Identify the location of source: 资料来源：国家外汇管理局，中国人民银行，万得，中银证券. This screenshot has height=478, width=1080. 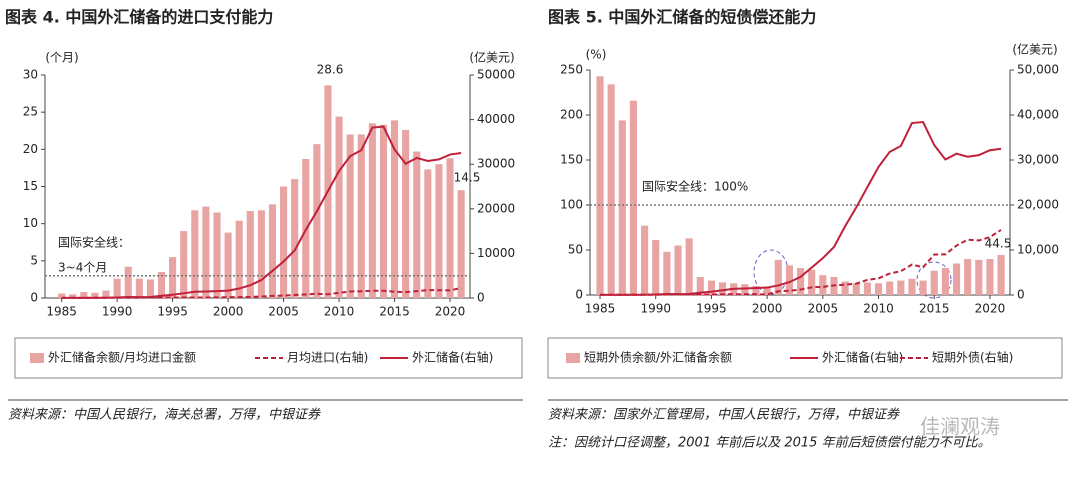
(724, 415).